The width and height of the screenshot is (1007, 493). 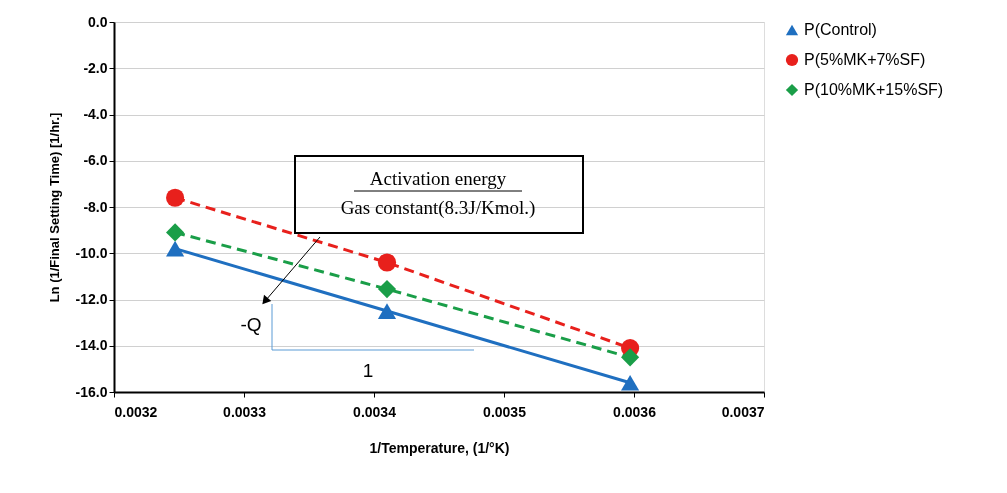 I want to click on x-tick-label: 0.0033, so click(x=245, y=411).